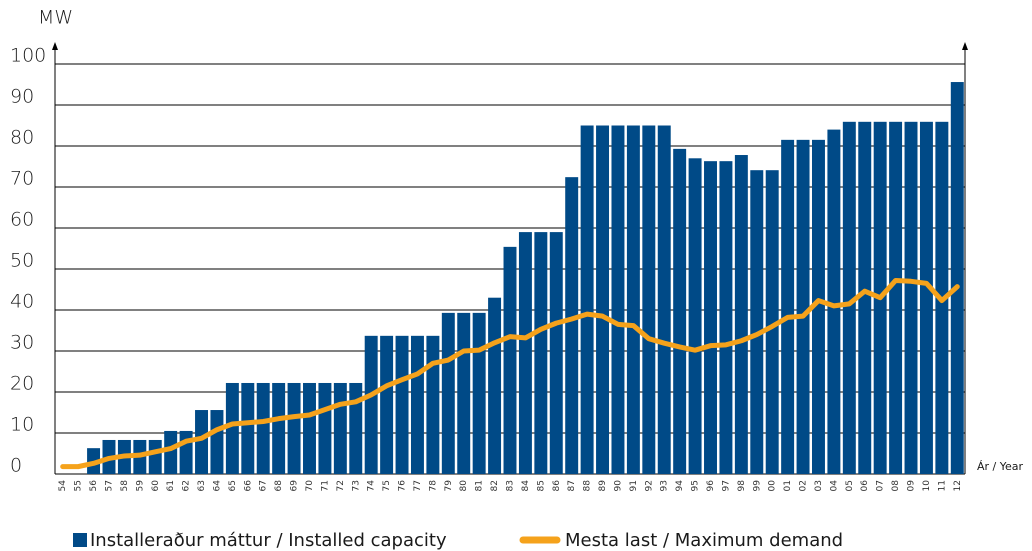 This screenshot has height=551, width=1032. I want to click on y-tick-label: 30, so click(22, 343).